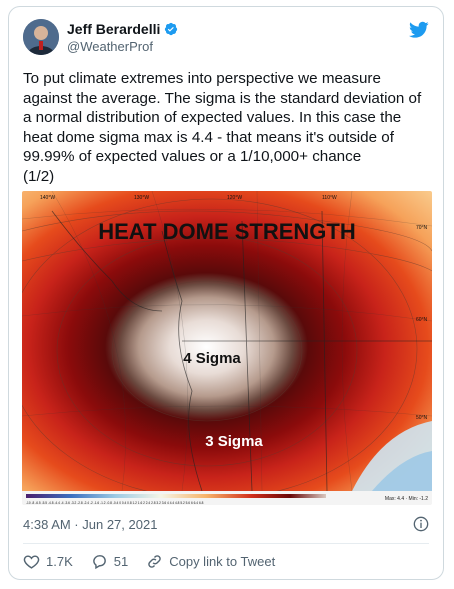  I want to click on heart-icon, so click(31, 562).